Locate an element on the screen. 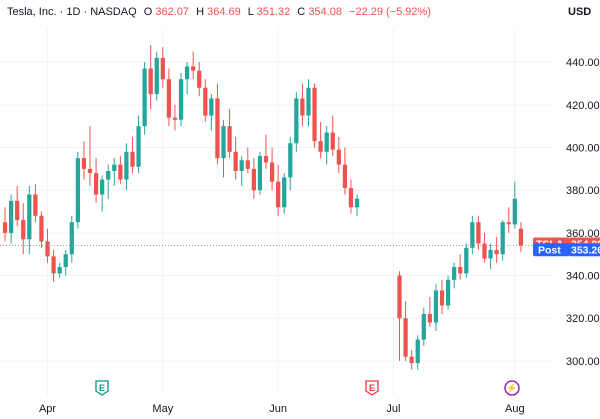 This screenshot has height=419, width=600. x-tick-label: Jul is located at coordinates (393, 409).